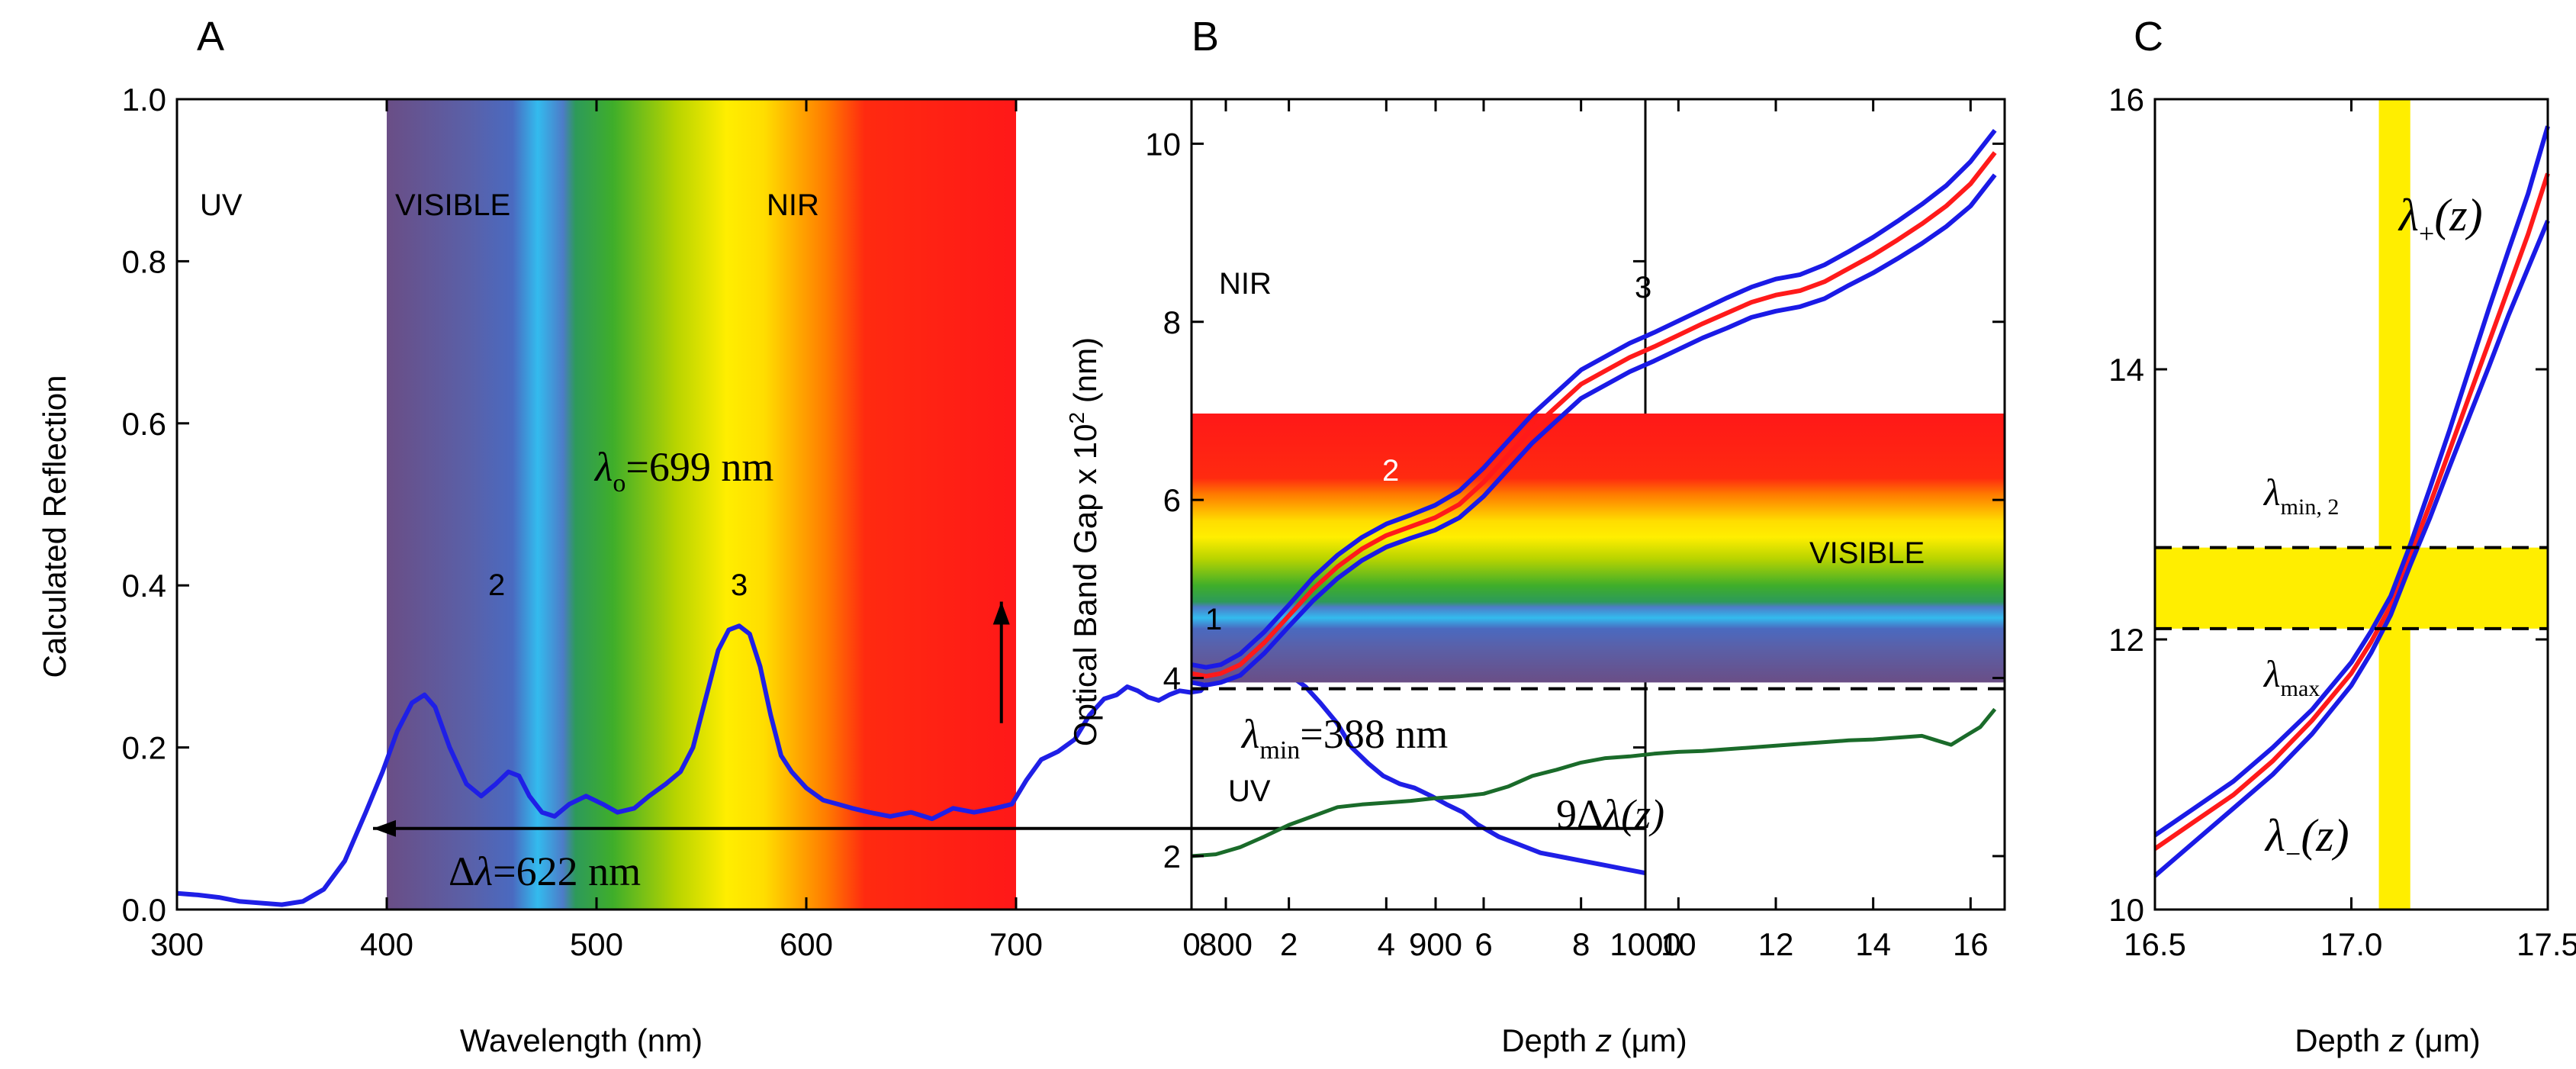  I want to click on delta-lambda-annotation: Δλ=622 nm, so click(545, 871).